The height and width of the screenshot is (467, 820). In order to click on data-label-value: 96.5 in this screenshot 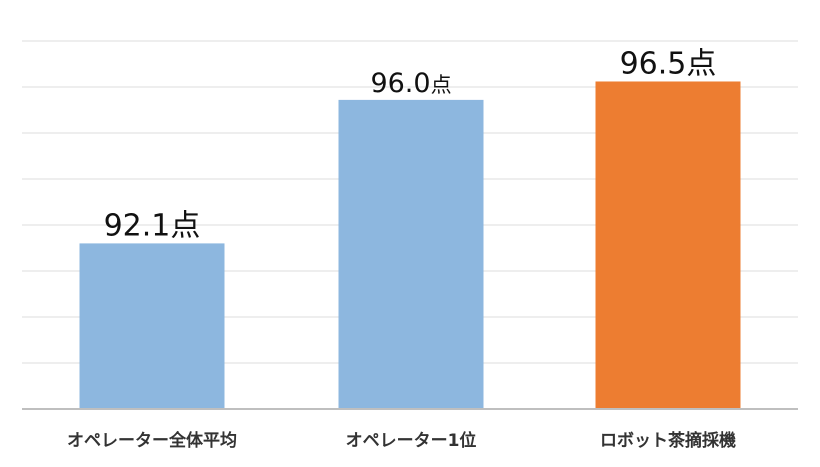, I will do `click(653, 63)`.